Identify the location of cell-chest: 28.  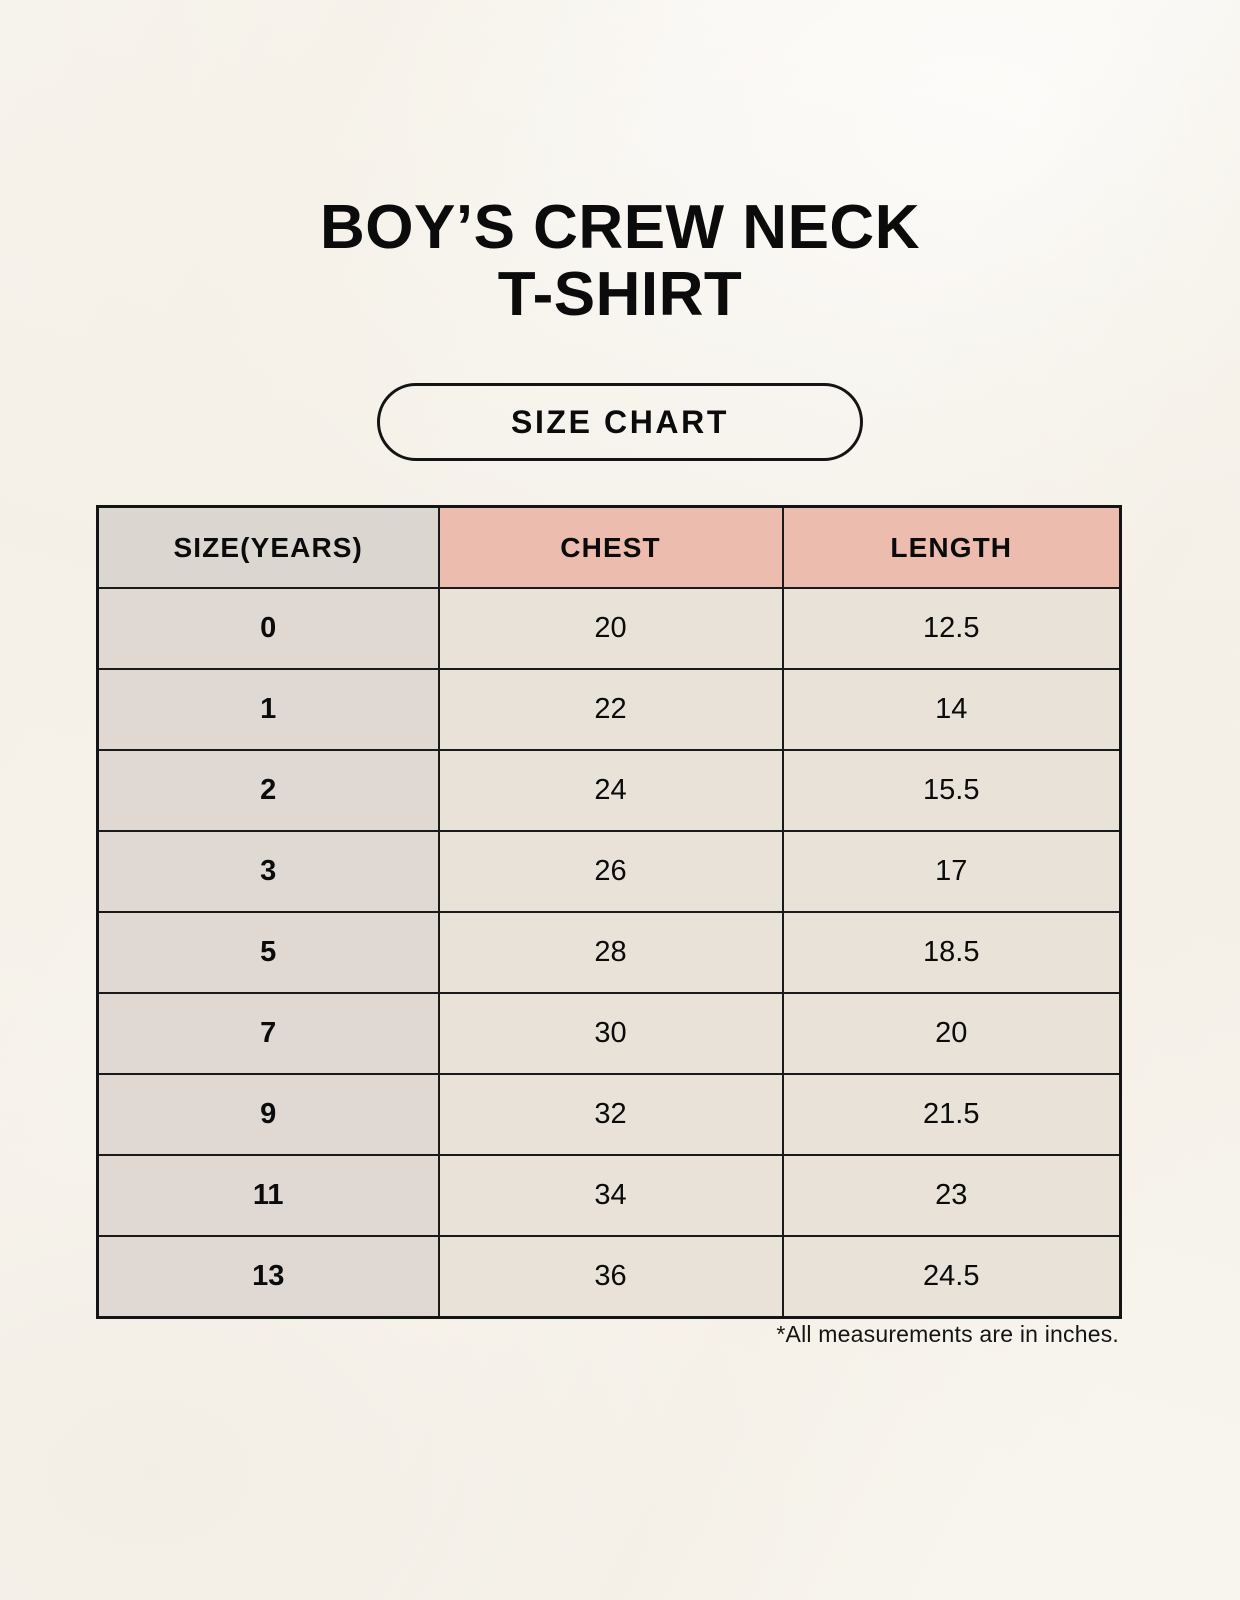
(610, 952).